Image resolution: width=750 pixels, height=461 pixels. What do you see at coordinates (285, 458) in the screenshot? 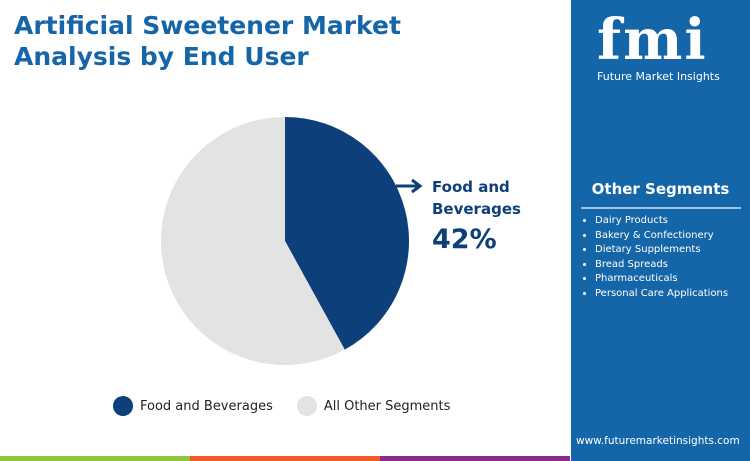
I see `bottom-bar-orange` at bounding box center [285, 458].